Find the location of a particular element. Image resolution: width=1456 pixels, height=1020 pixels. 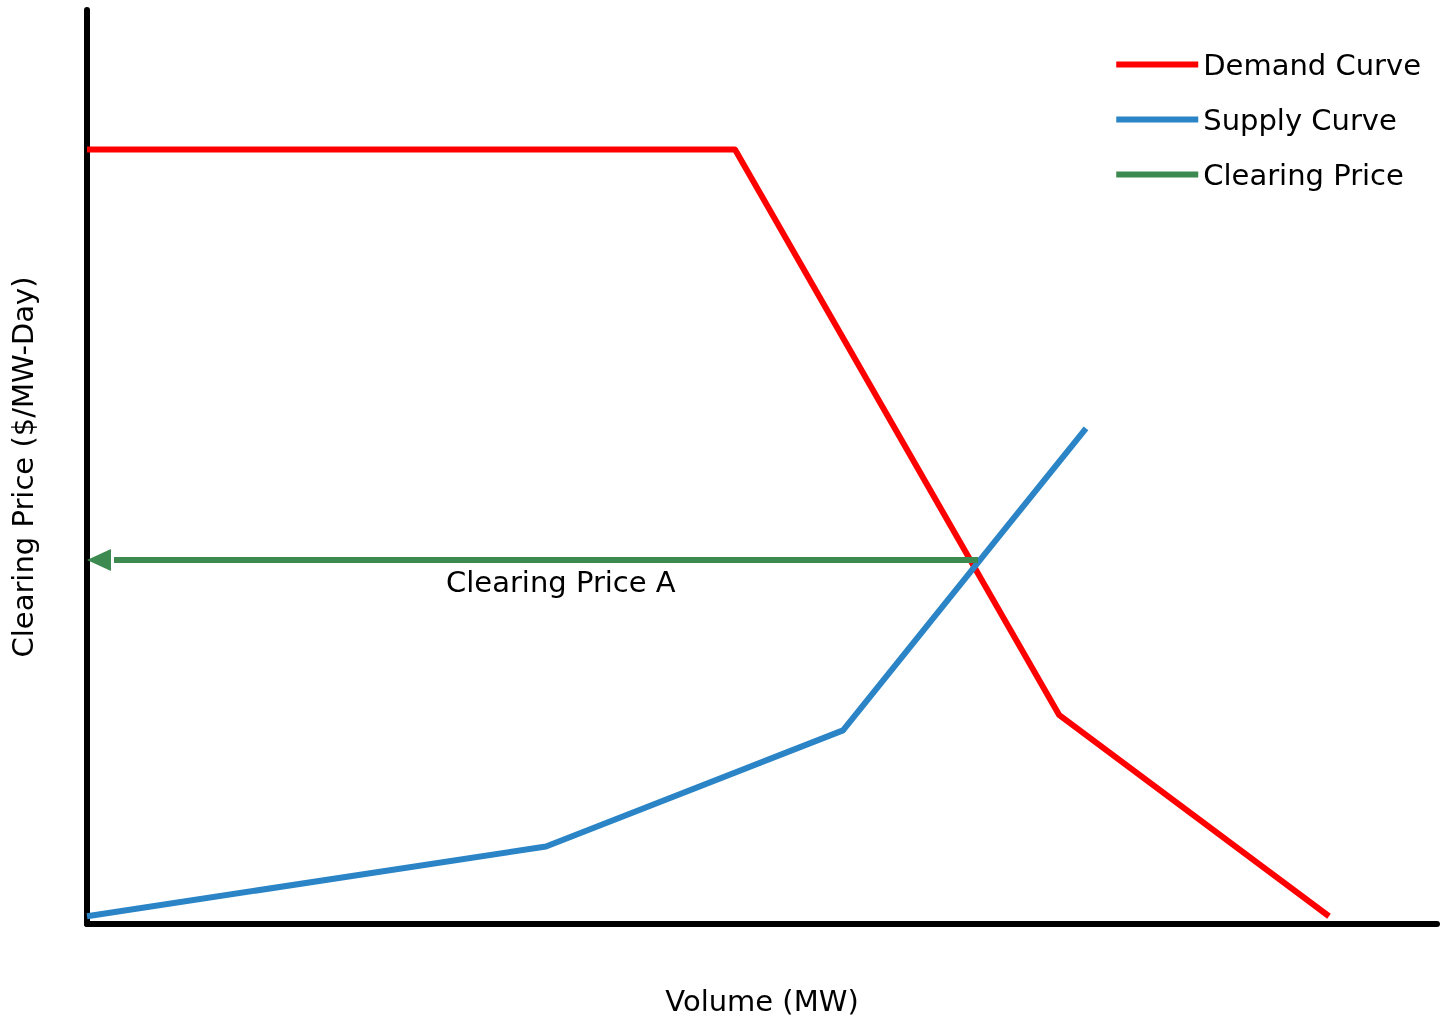

annotation: Clearing Price A is located at coordinates (561, 582).